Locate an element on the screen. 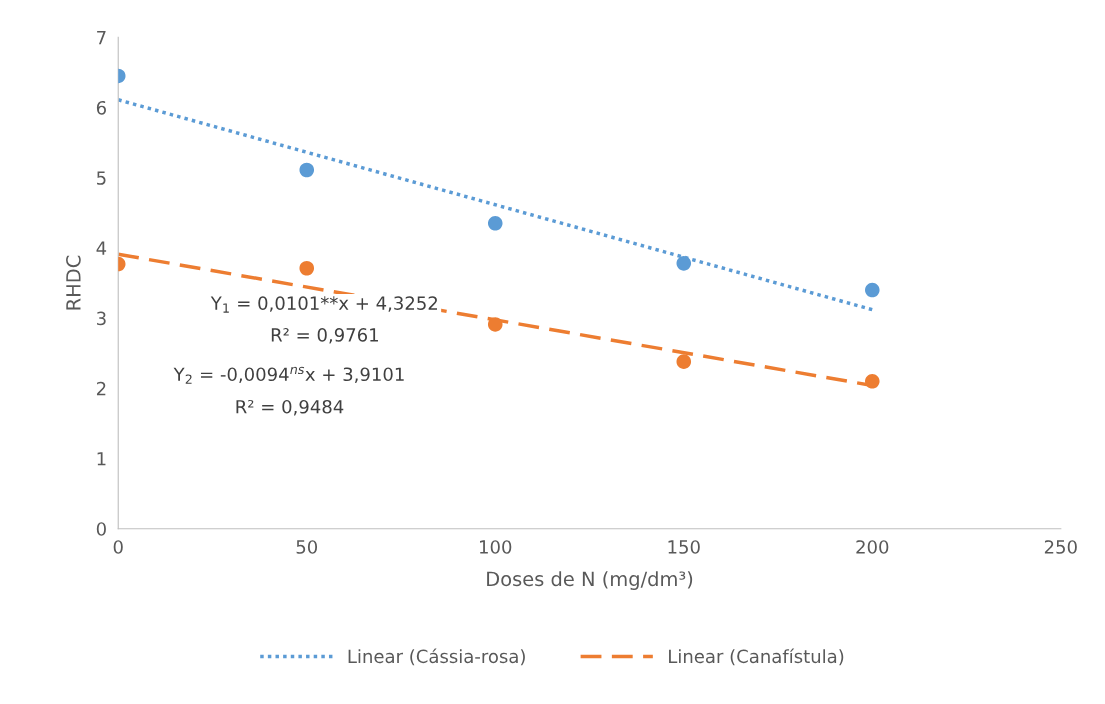  legend-label: Linear (Canafístula) is located at coordinates (756, 657).